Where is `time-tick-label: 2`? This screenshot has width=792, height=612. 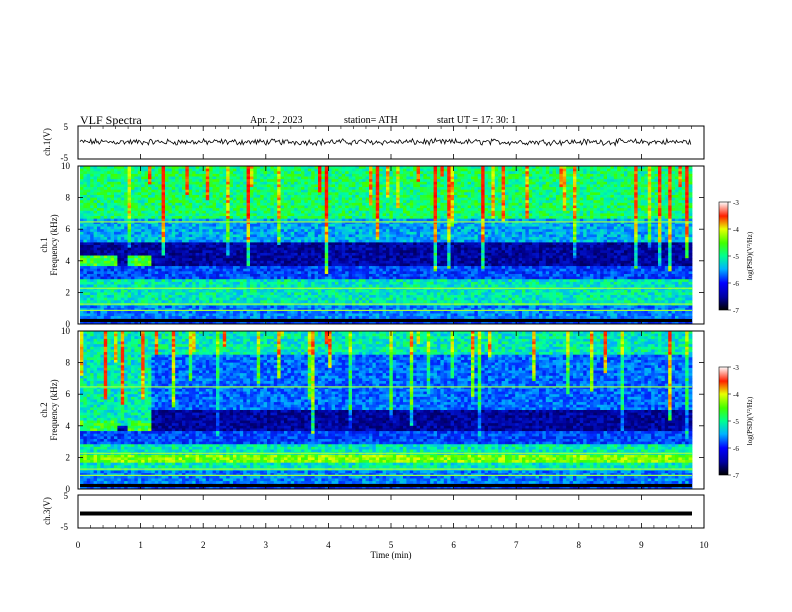
time-tick-label: 2 is located at coordinates (203, 545).